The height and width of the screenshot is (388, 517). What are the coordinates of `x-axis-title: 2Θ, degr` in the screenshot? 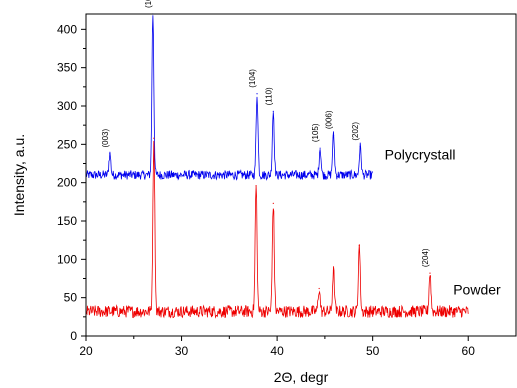 It's located at (301, 377).